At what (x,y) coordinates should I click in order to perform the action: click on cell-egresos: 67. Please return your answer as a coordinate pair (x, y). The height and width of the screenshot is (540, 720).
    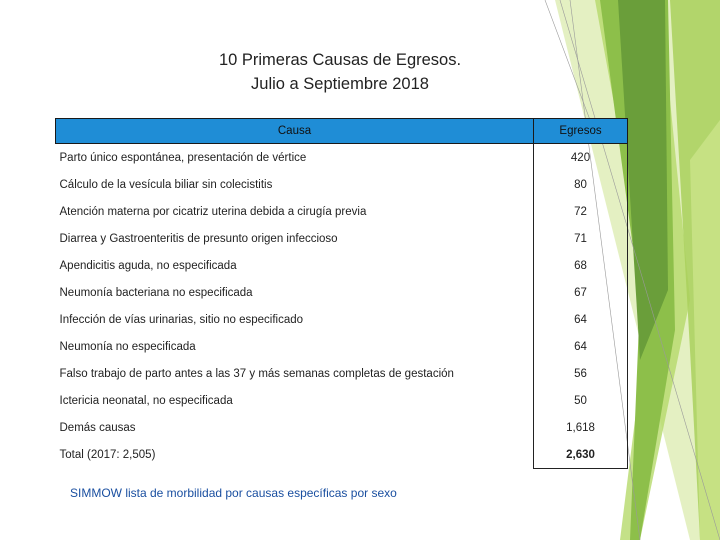
    Looking at the image, I should click on (580, 292).